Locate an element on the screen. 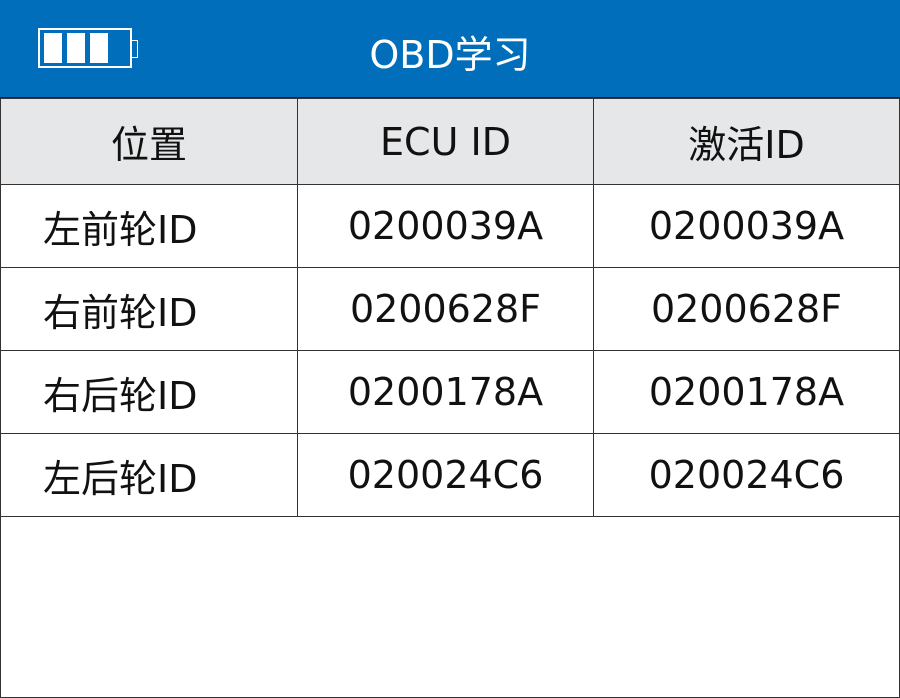  position-cell: 右前轮ID is located at coordinates (149, 309).